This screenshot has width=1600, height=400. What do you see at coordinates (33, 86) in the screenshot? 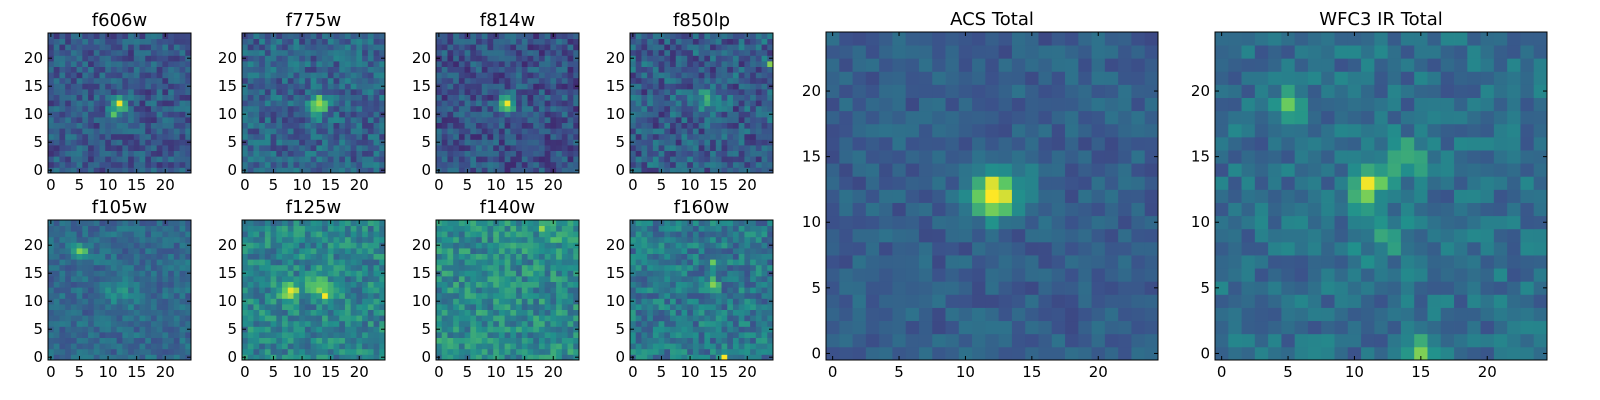
I see `y-tick-label: 15` at bounding box center [33, 86].